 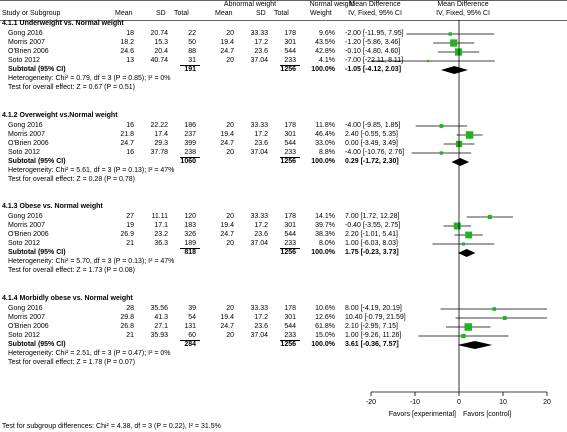 I want to click on study-weight: 11.8%, so click(x=325, y=125).